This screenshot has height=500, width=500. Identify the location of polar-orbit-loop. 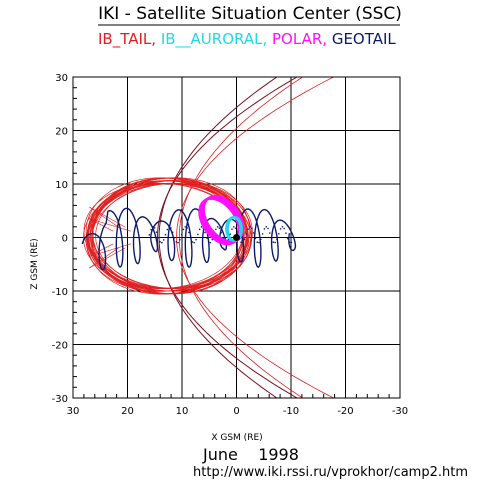
(219, 221).